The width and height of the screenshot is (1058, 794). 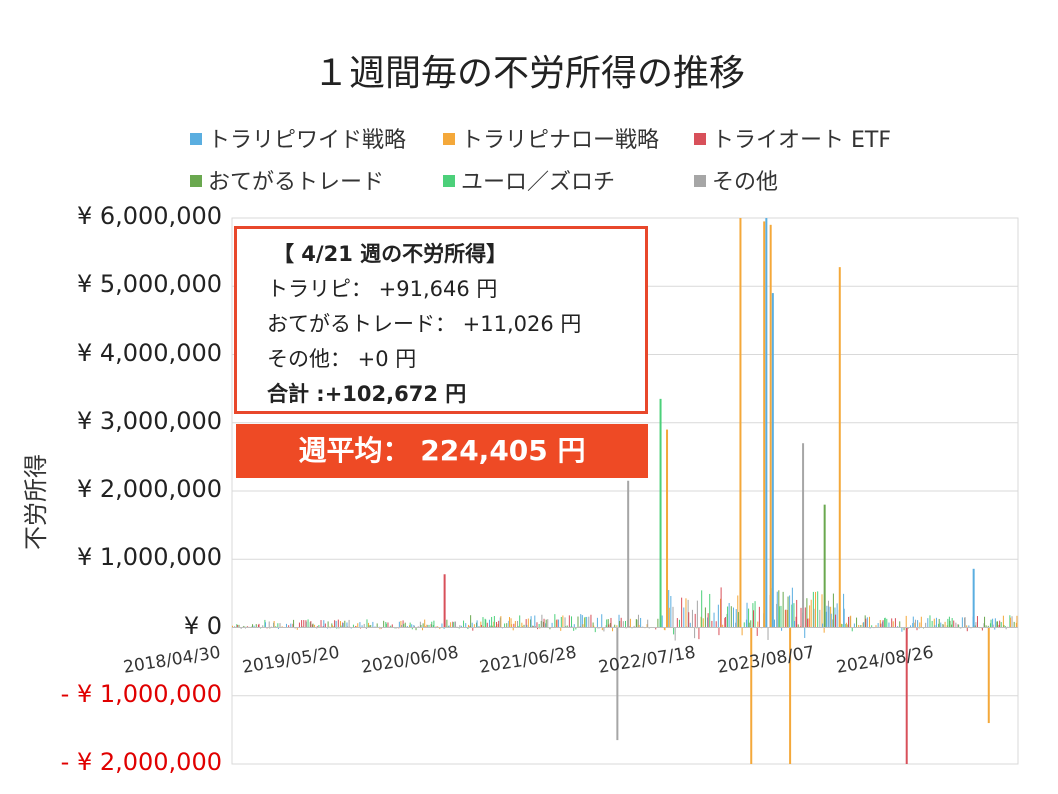 I want to click on legend-label-4: ユーロ／ズロチ, so click(x=538, y=182).